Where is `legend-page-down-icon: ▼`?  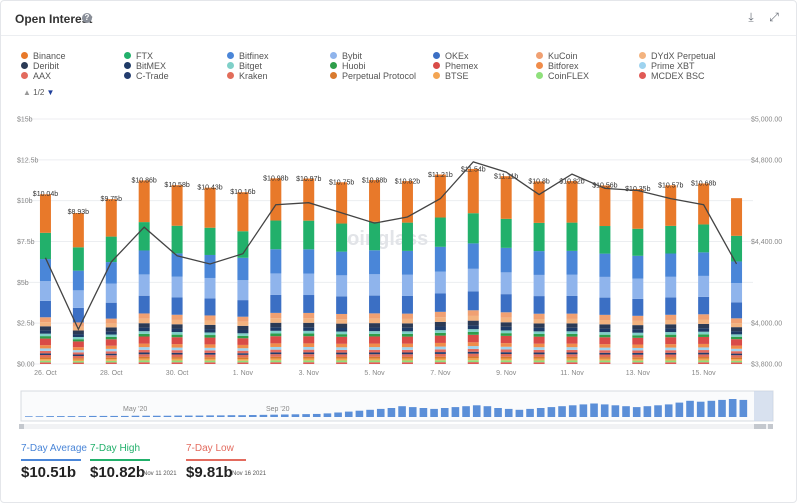 legend-page-down-icon: ▼ is located at coordinates (50, 92).